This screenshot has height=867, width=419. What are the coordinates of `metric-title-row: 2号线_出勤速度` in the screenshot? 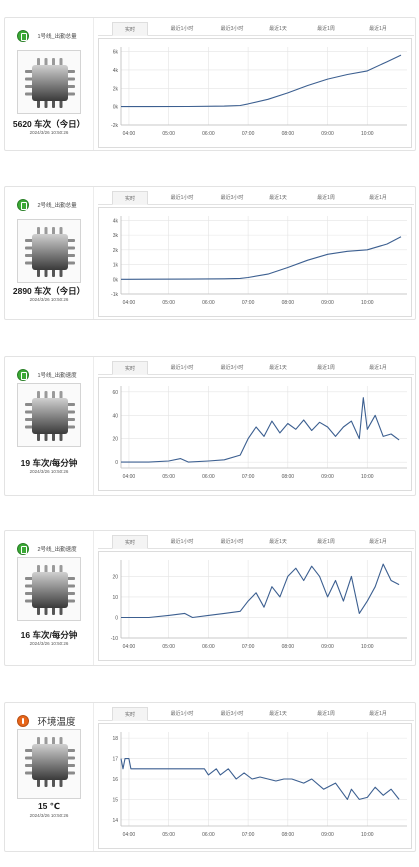 It's located at (47, 547).